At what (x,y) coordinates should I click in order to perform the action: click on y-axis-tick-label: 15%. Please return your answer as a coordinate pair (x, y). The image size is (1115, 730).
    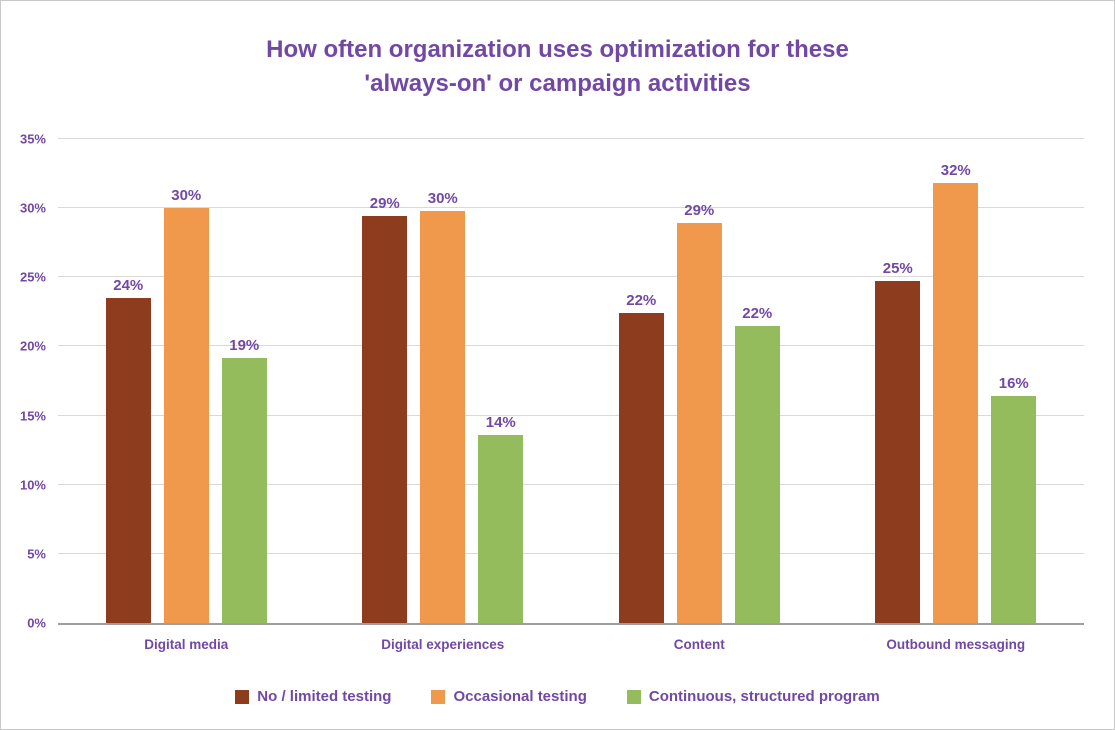
    Looking at the image, I should click on (32, 416).